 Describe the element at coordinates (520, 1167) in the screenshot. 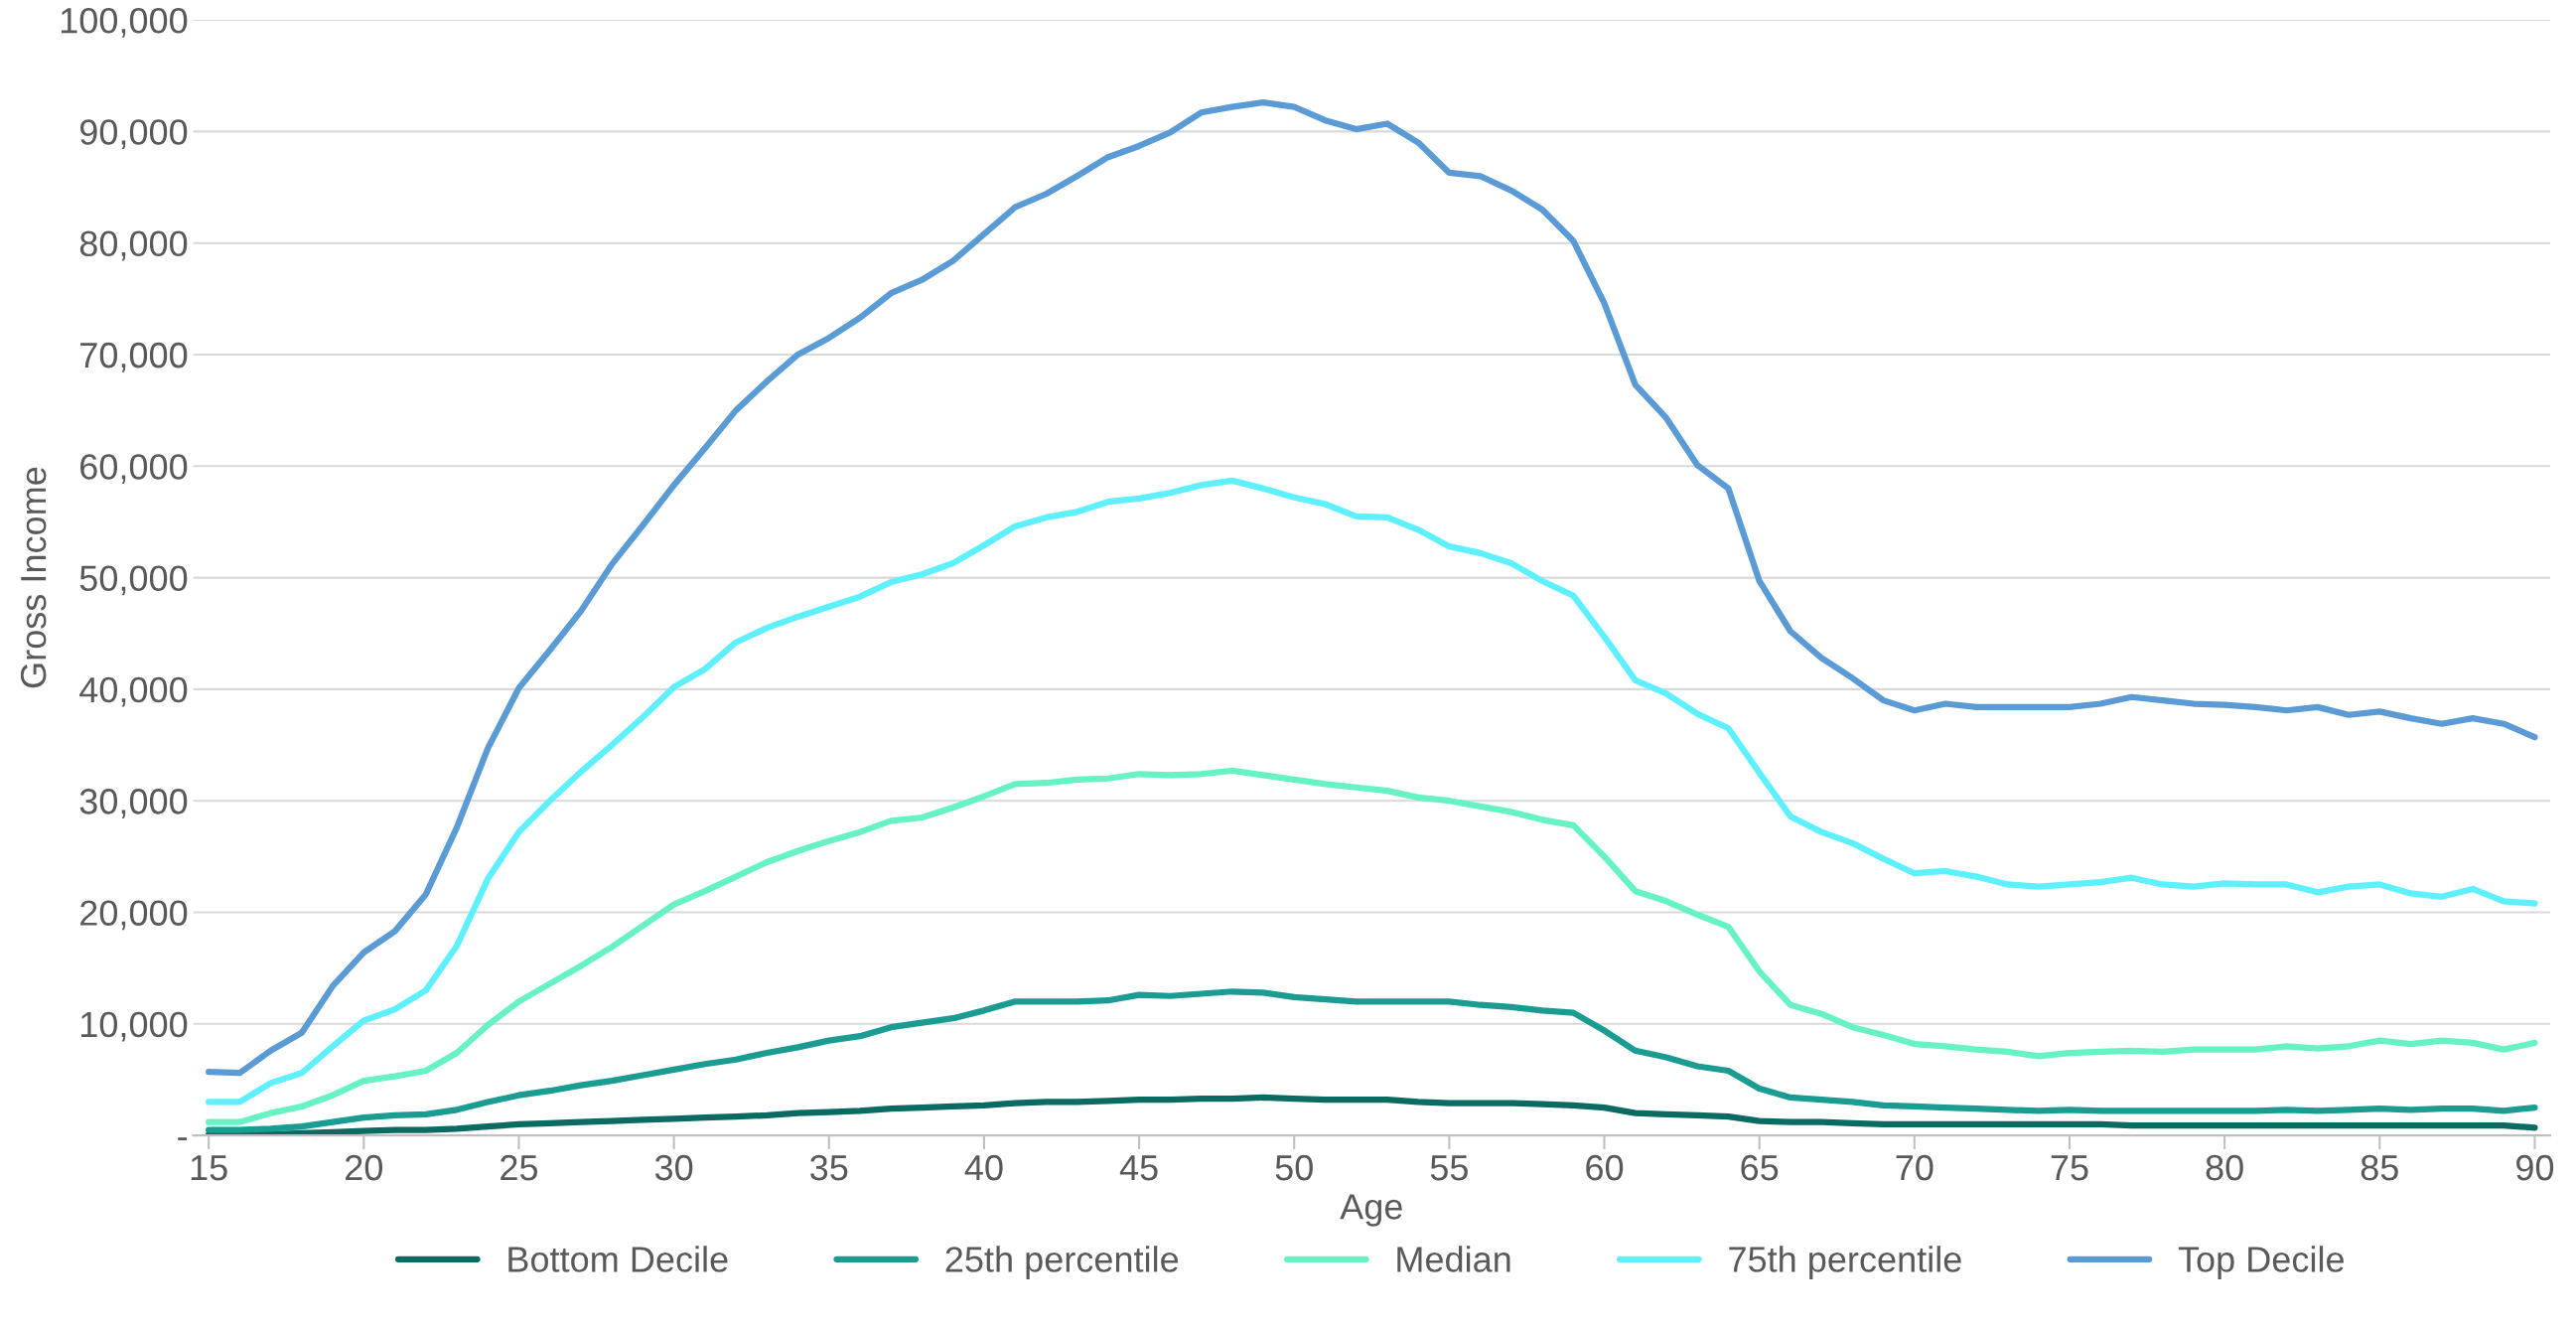

I see `x-tick-label: 25` at that location.